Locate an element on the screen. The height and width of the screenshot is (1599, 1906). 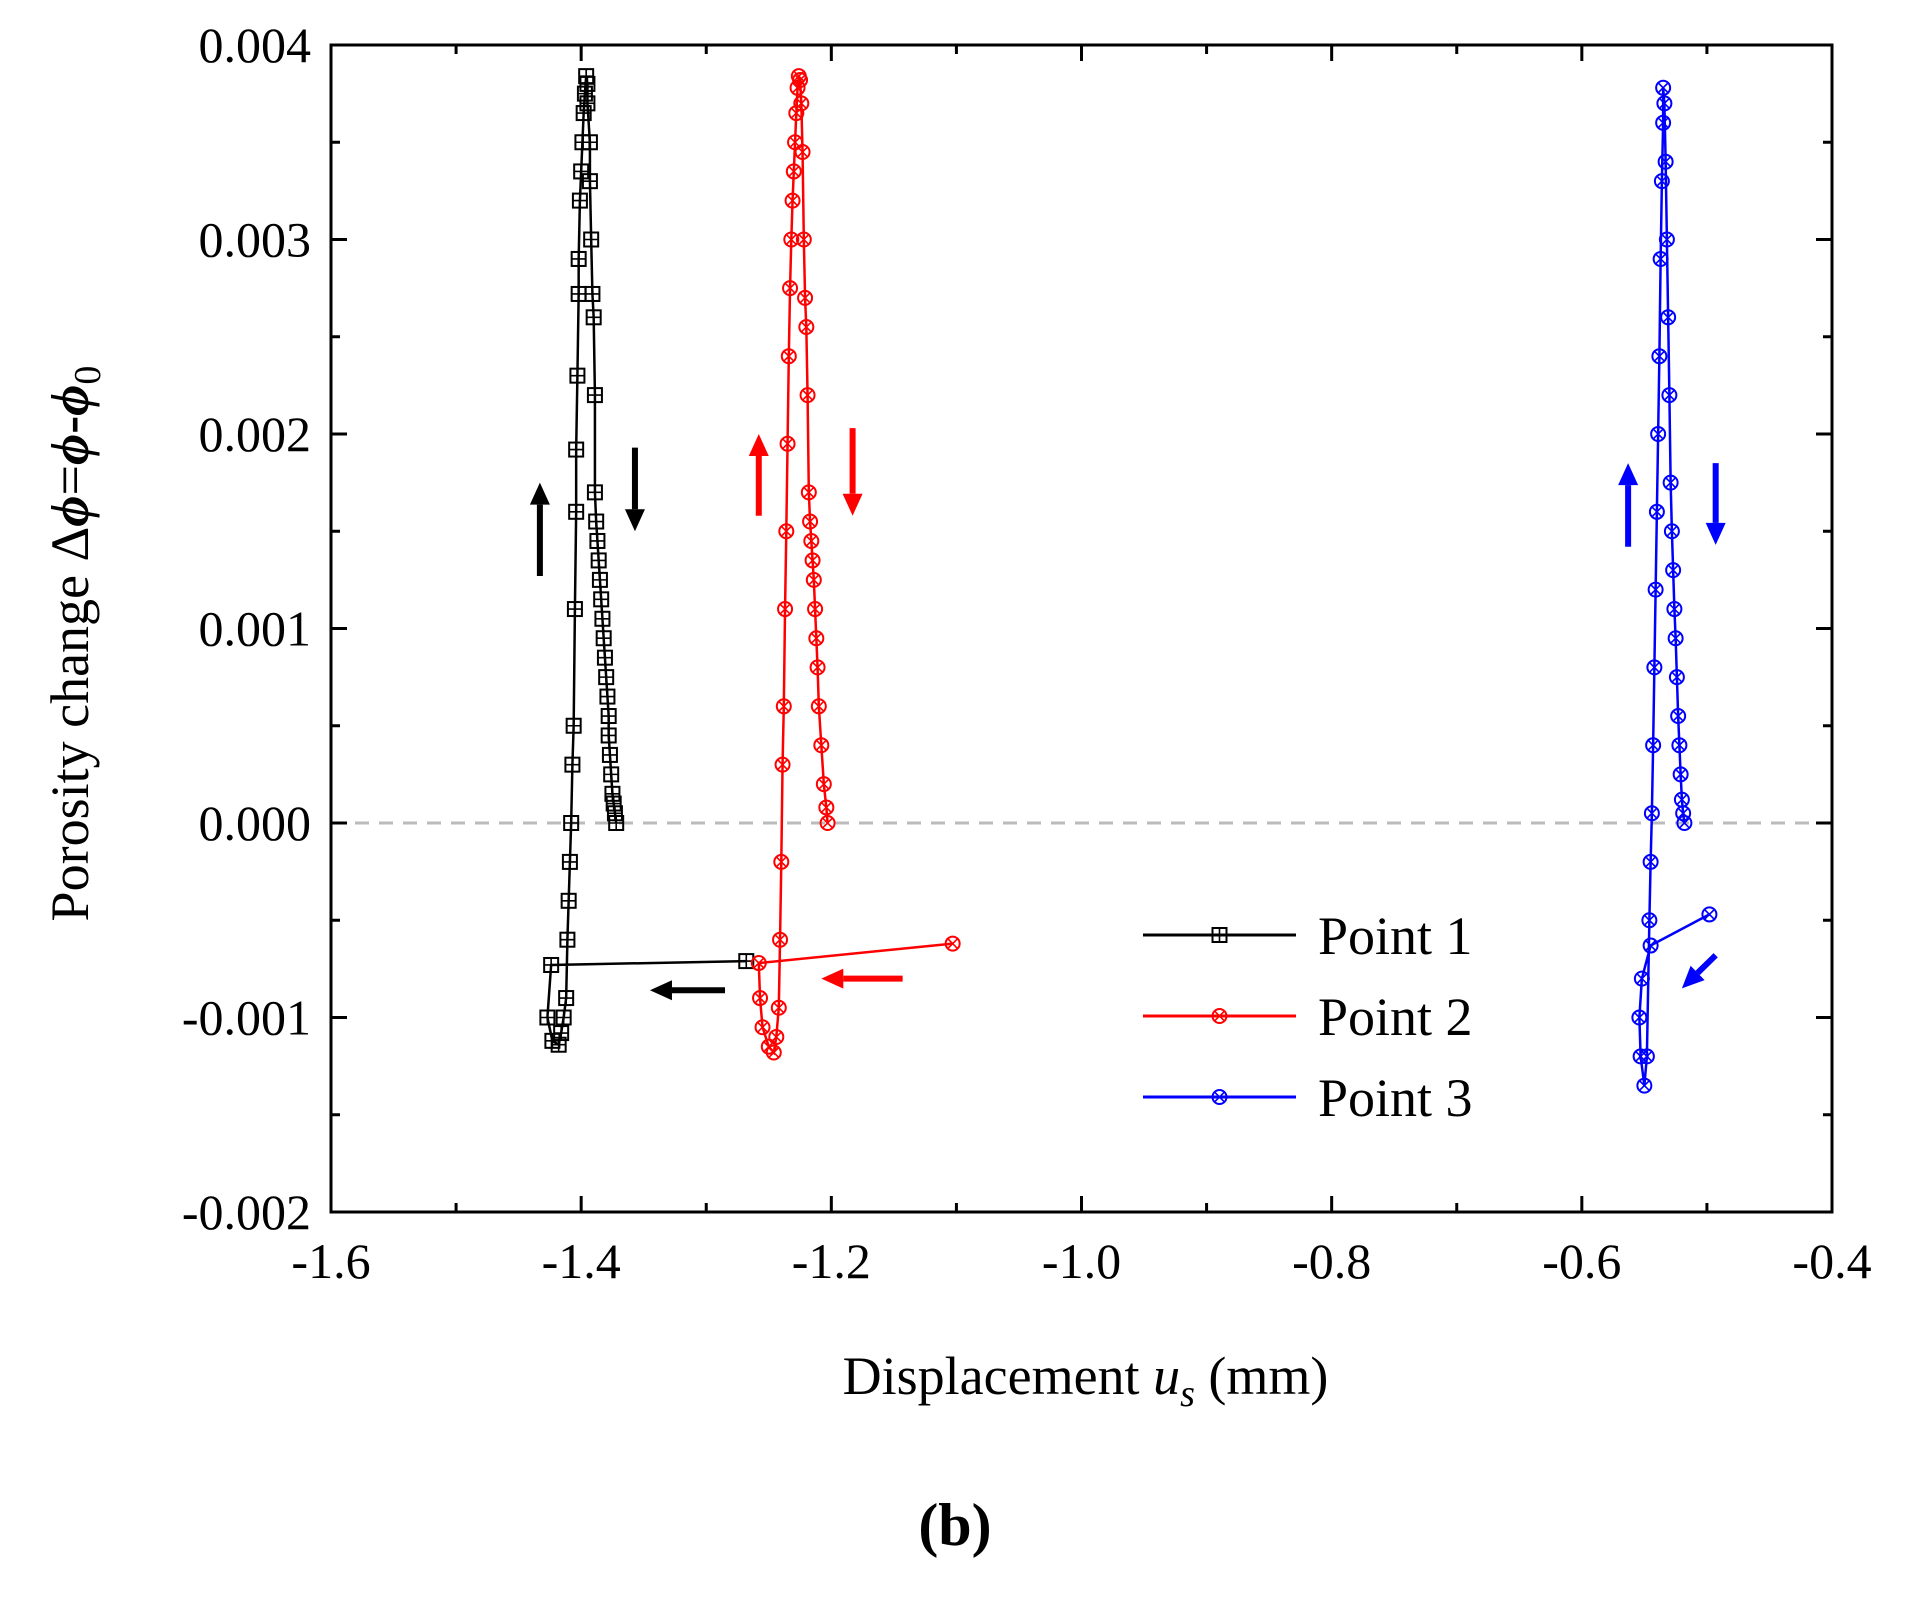
y-tick-label: 0.002 is located at coordinates (255, 434).